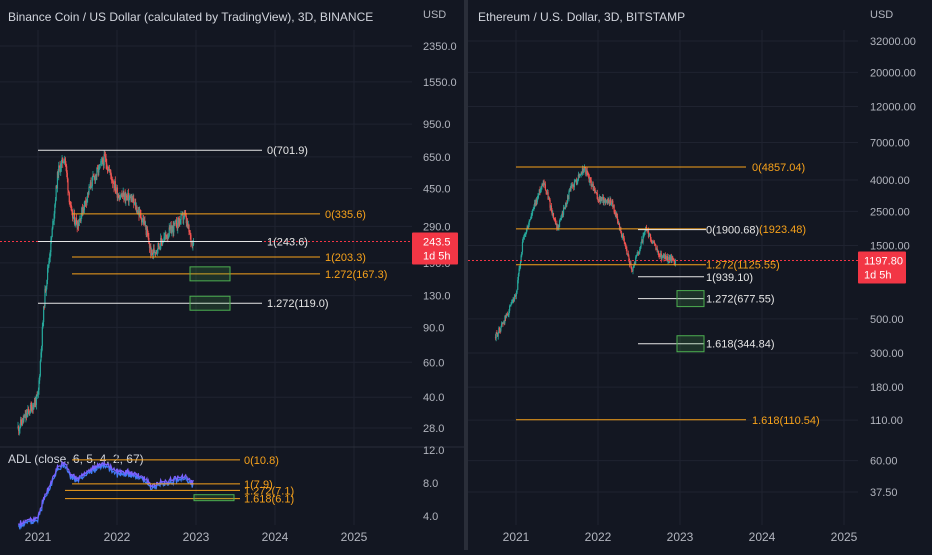 Image resolution: width=932 pixels, height=555 pixels. What do you see at coordinates (886, 421) in the screenshot?
I see `price-tick: 110.00` at bounding box center [886, 421].